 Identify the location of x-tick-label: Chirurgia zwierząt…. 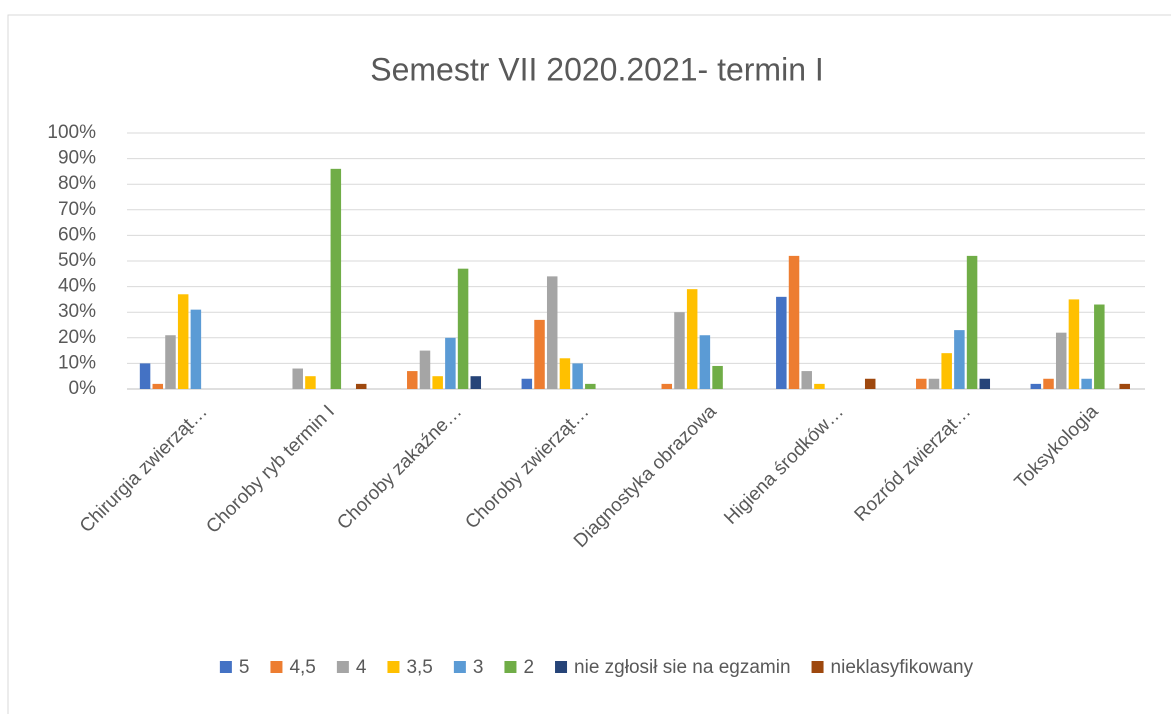
(144, 469).